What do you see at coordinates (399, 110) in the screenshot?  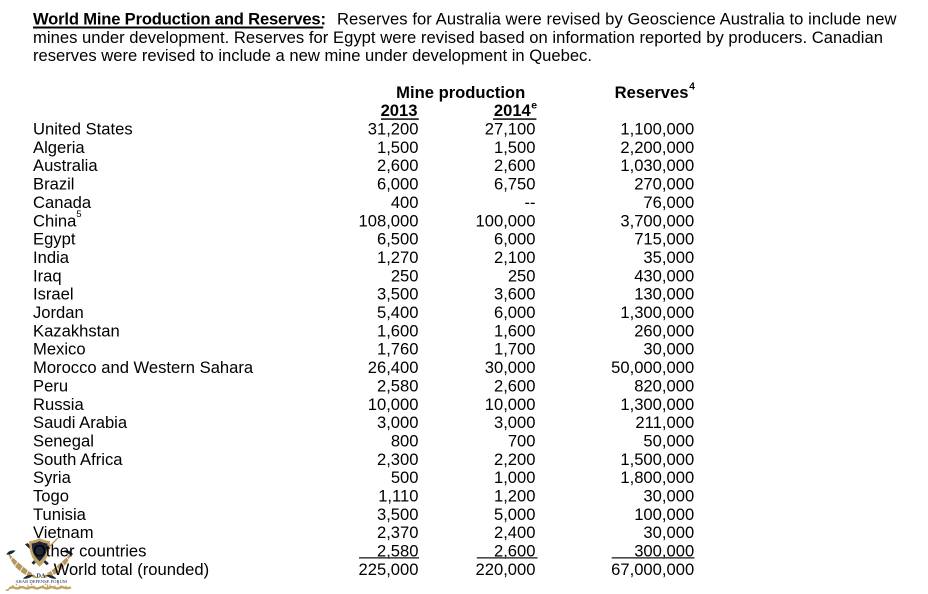 I see `svg-text: 2013` at bounding box center [399, 110].